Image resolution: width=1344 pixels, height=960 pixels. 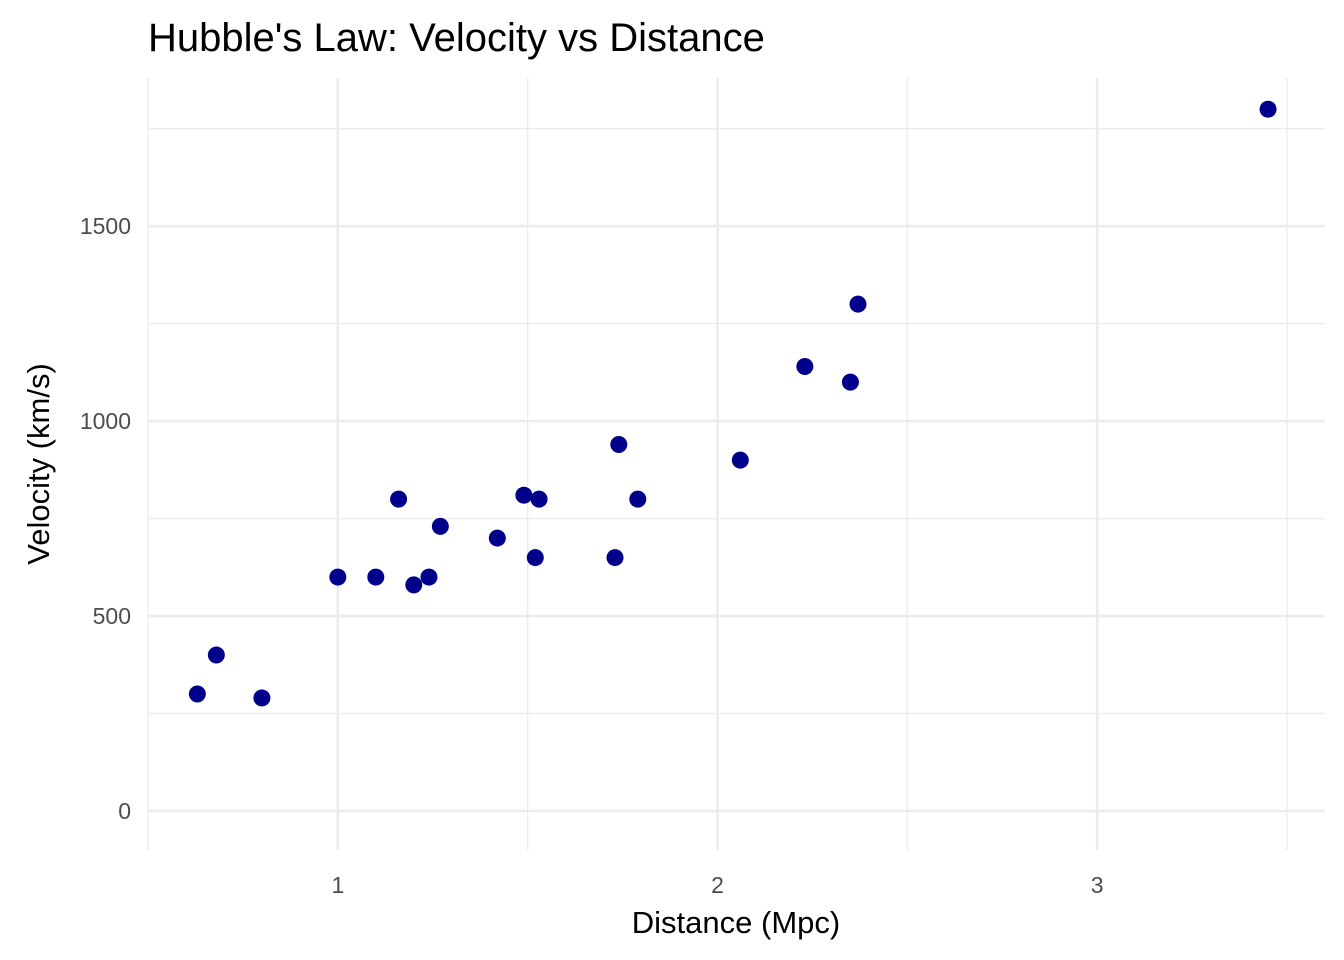 I want to click on x-axis-tick-labels: 1 2 3, so click(x=717, y=885).